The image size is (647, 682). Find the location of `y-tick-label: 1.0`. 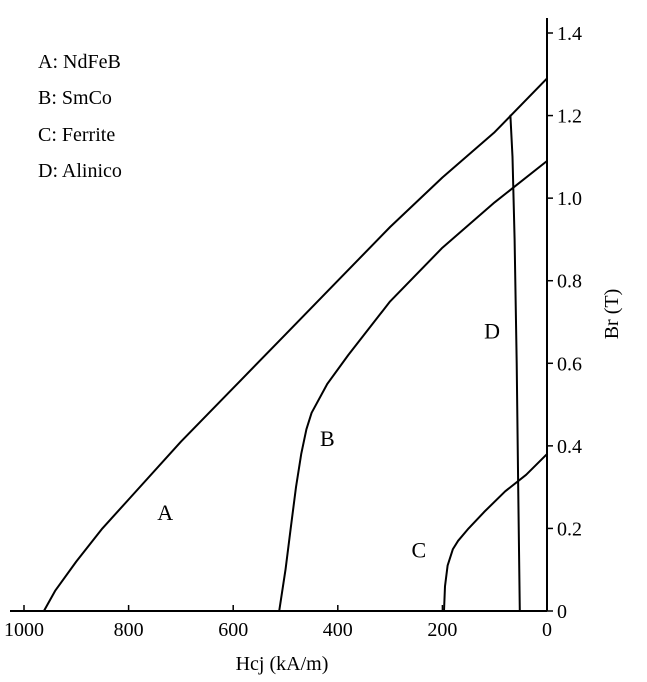

y-tick-label: 1.0 is located at coordinates (569, 199).